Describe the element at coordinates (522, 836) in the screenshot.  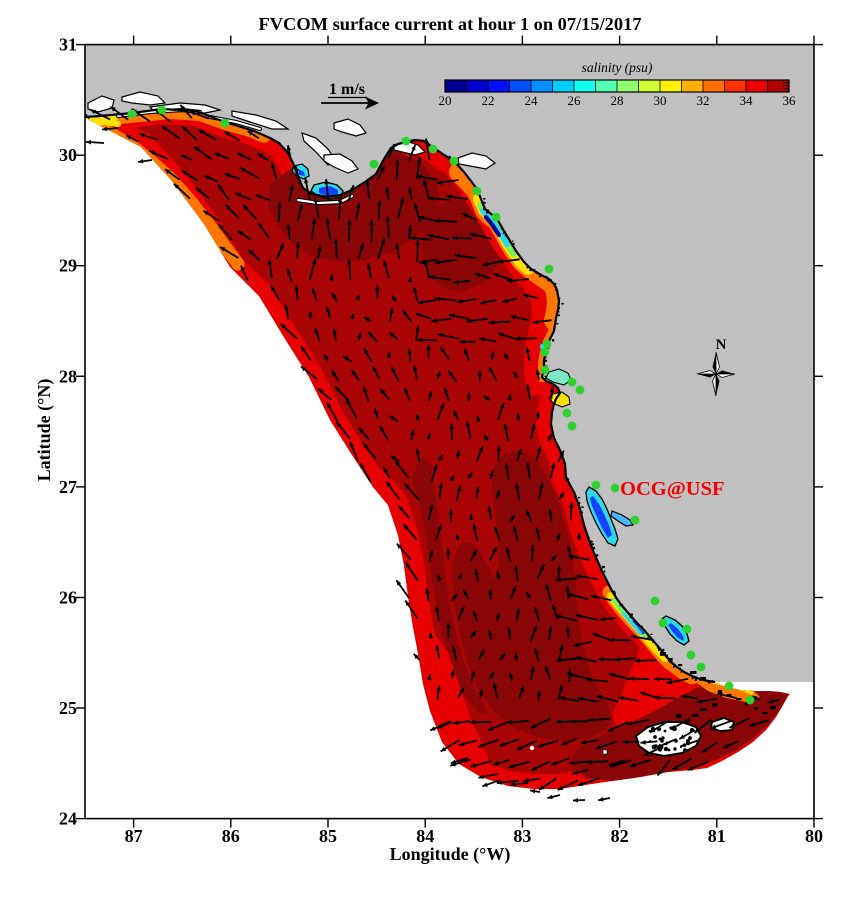
I see `svg-text: 83` at that location.